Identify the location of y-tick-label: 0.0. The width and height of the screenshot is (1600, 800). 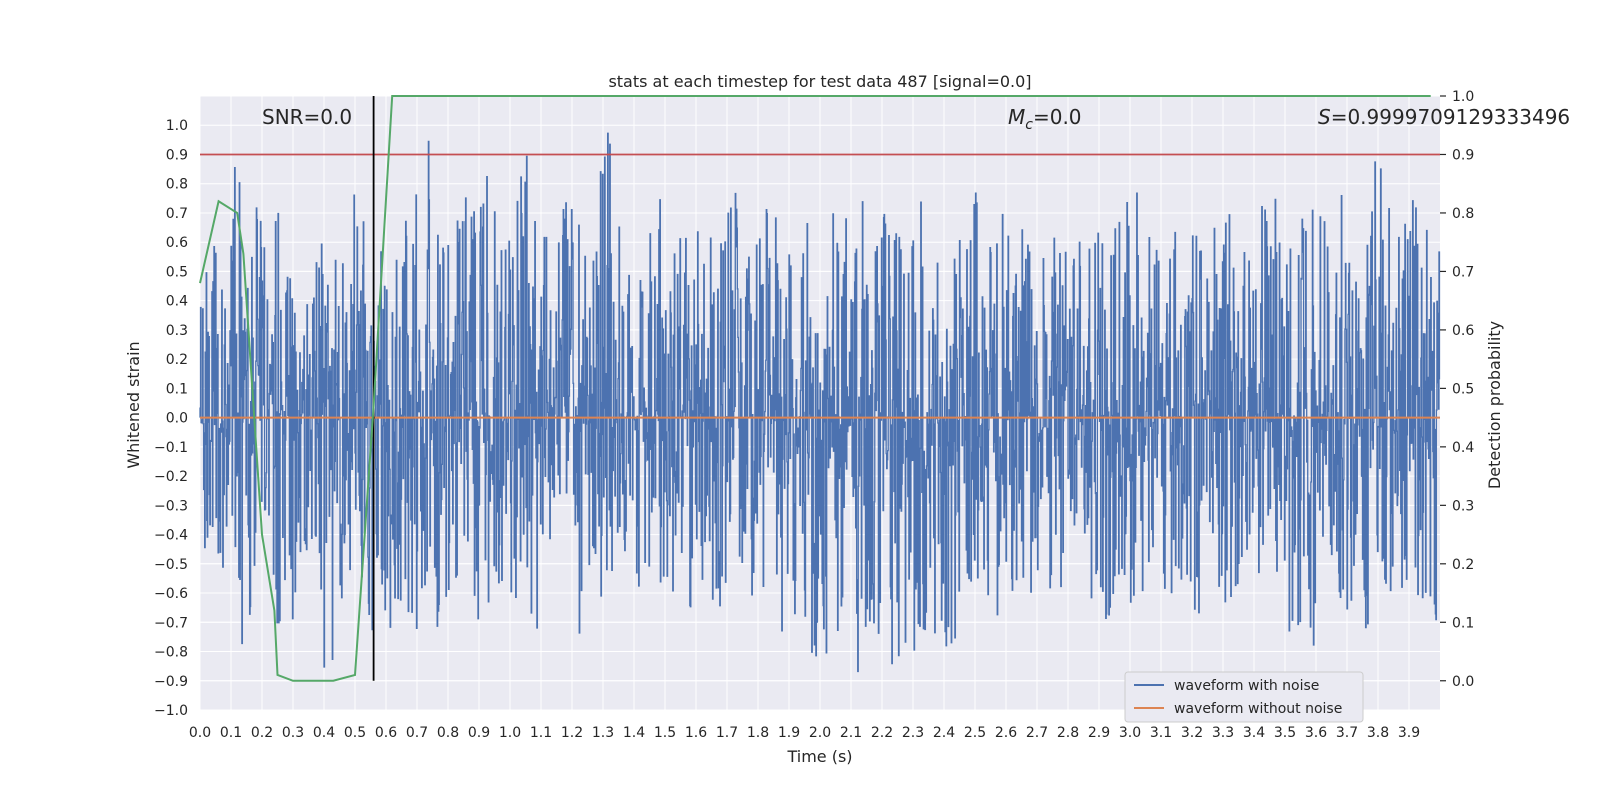
(177, 419).